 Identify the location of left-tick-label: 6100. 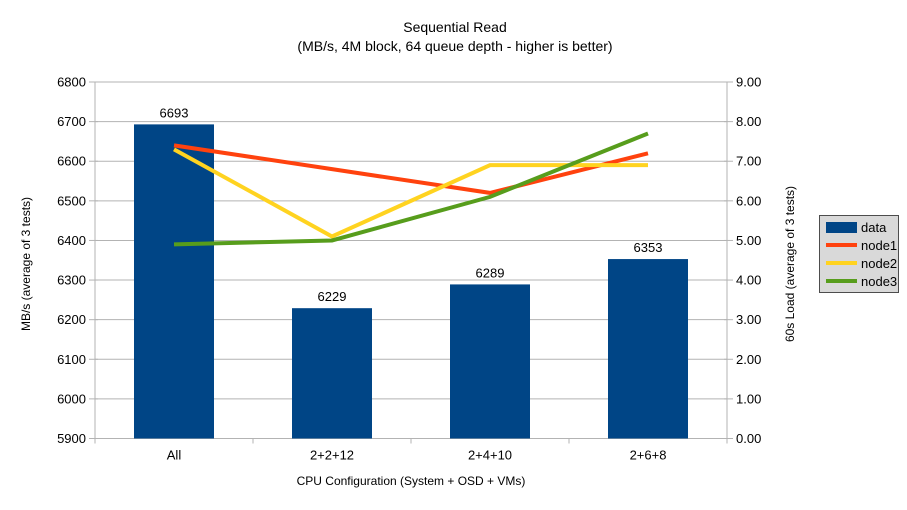
(71, 359).